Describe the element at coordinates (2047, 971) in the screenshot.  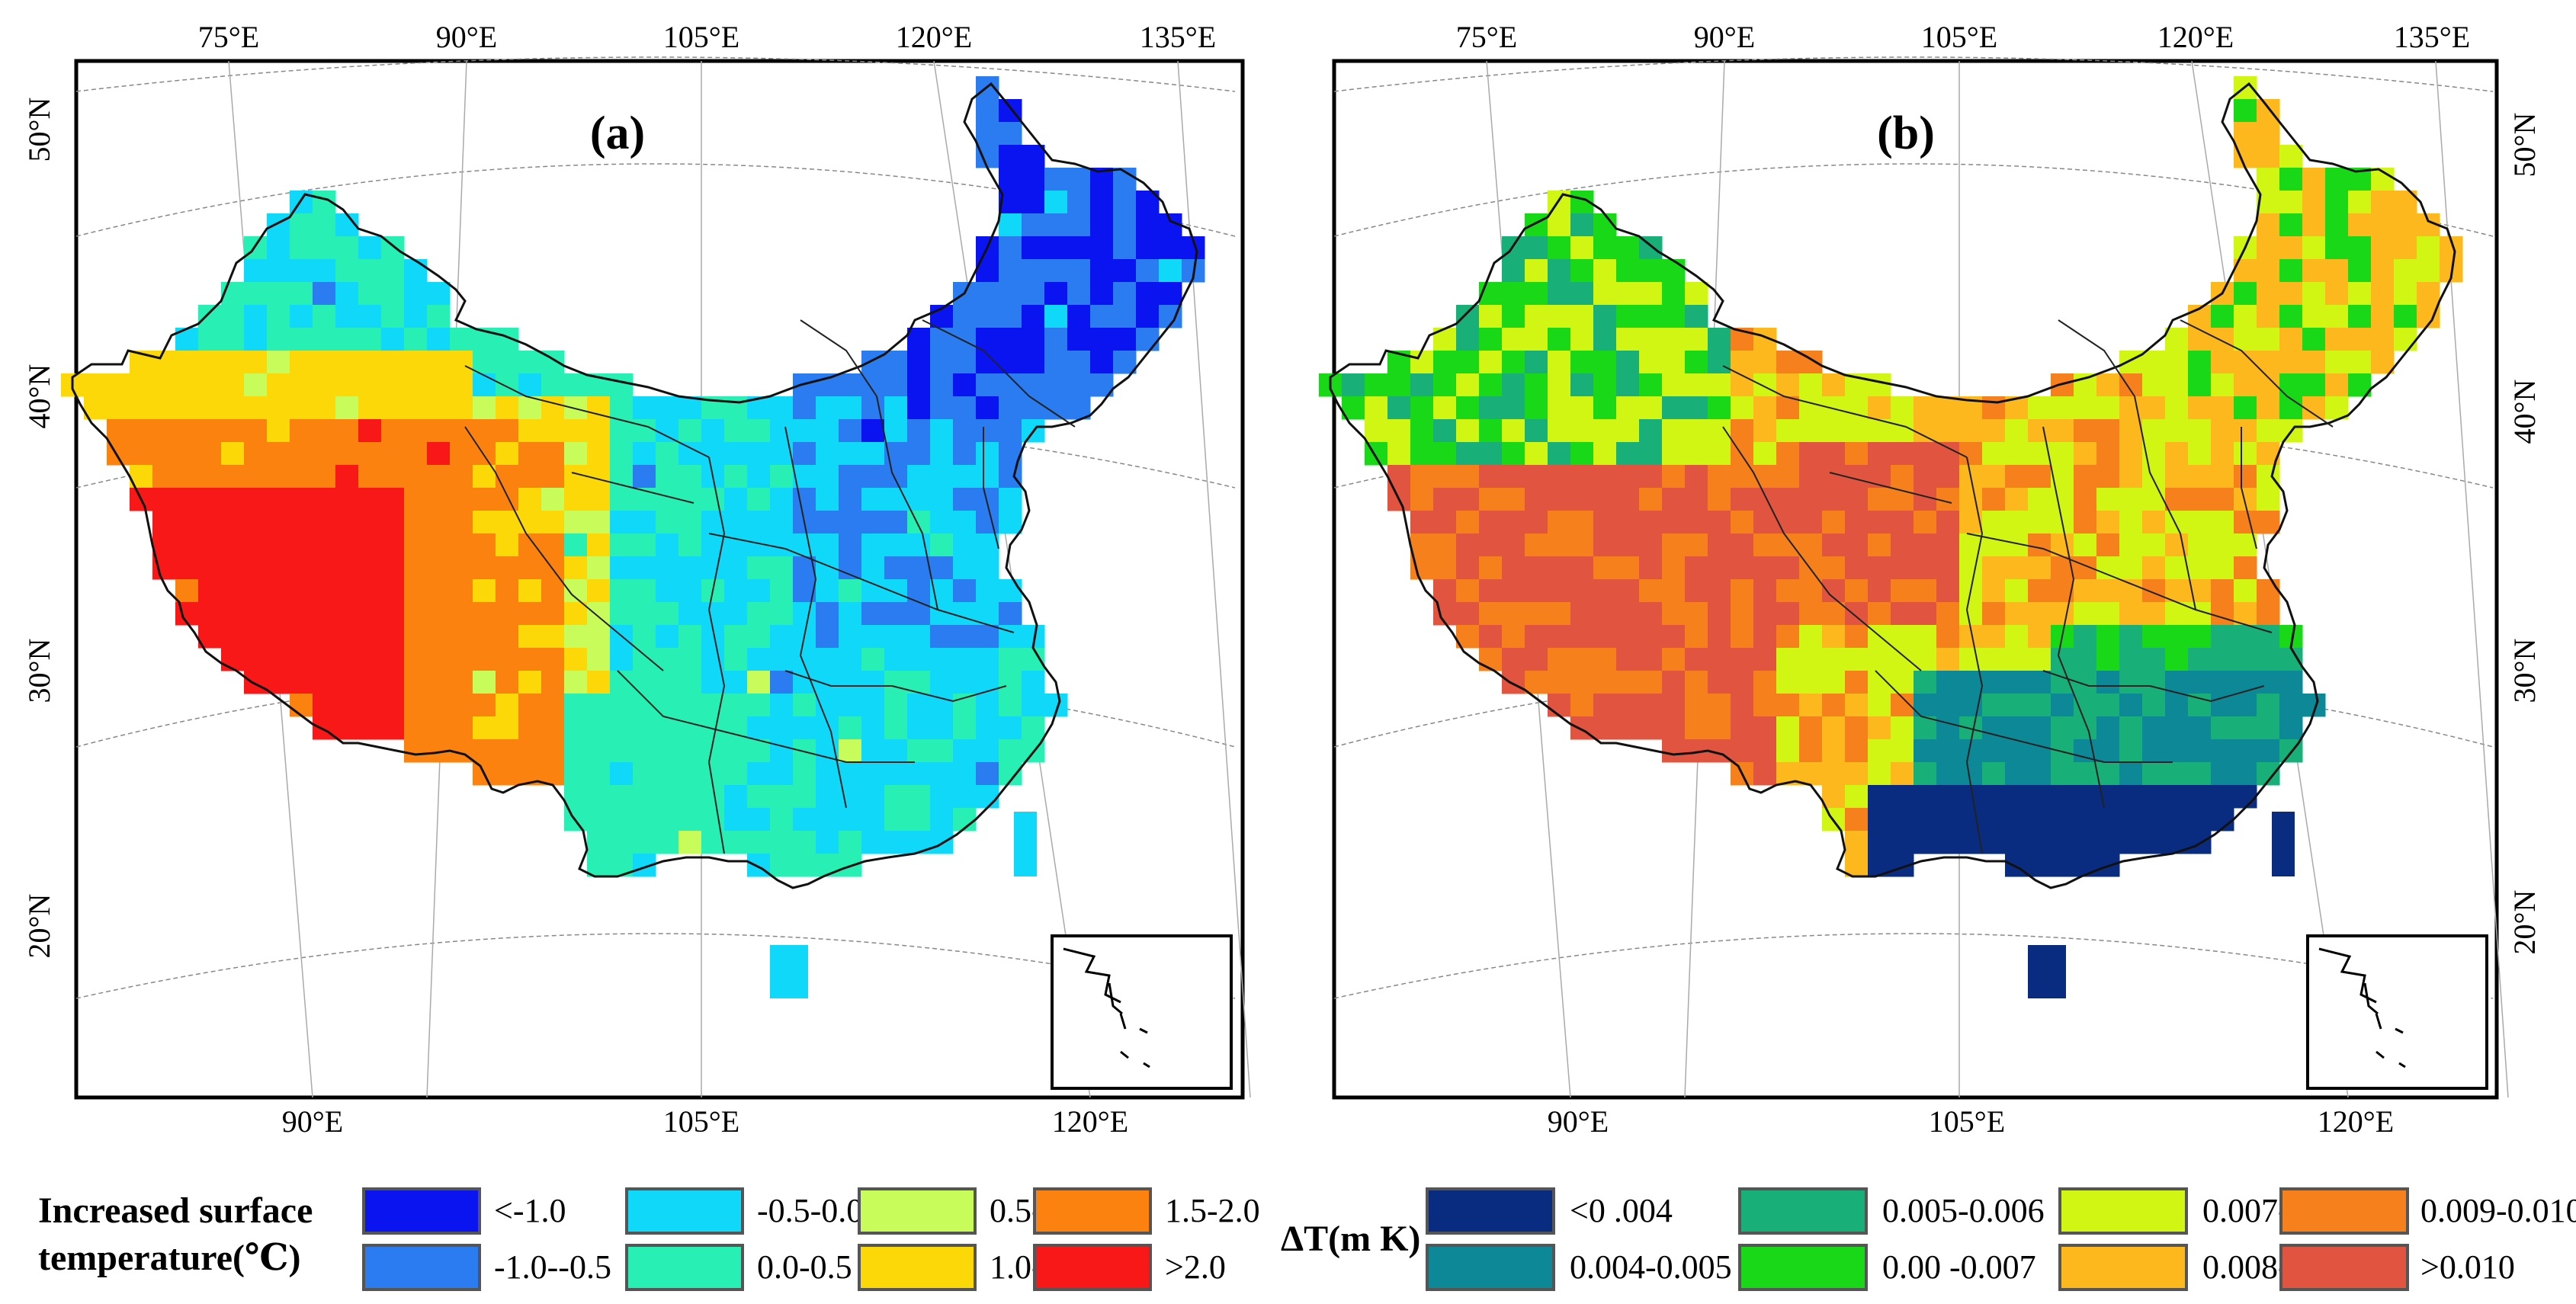
I see `hainan-island` at that location.